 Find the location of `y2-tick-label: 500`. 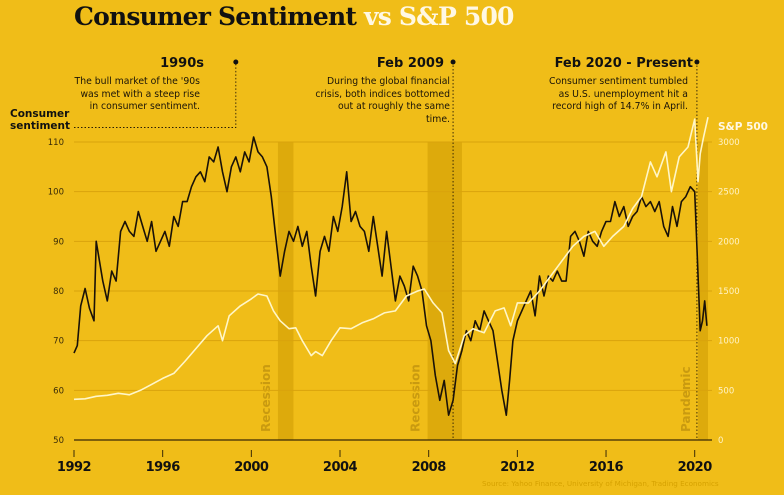

y2-tick-label: 500 is located at coordinates (726, 391).